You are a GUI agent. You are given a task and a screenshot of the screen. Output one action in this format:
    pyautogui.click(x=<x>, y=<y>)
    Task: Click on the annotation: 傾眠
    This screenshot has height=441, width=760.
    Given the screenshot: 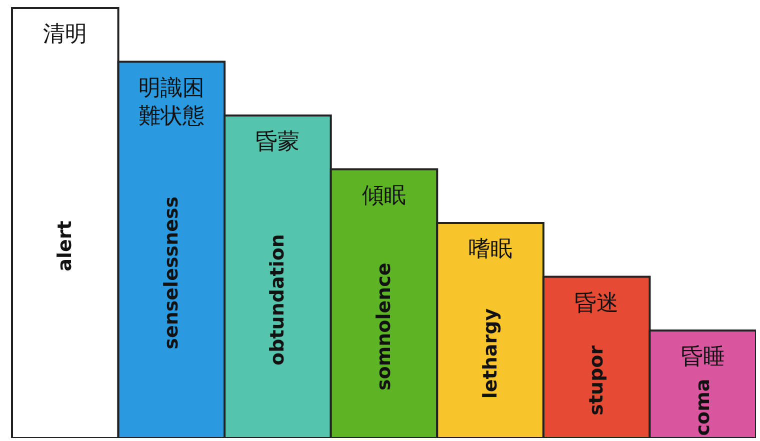 What is the action you would take?
    pyautogui.click(x=384, y=195)
    